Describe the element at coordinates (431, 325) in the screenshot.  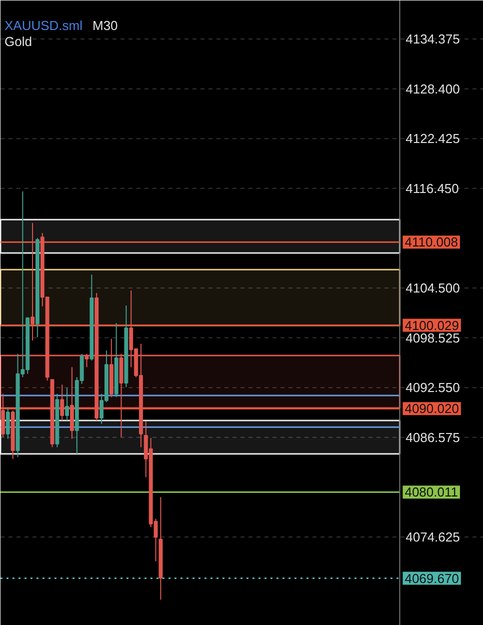
I see `ref-line-label: 4100.029` at that location.